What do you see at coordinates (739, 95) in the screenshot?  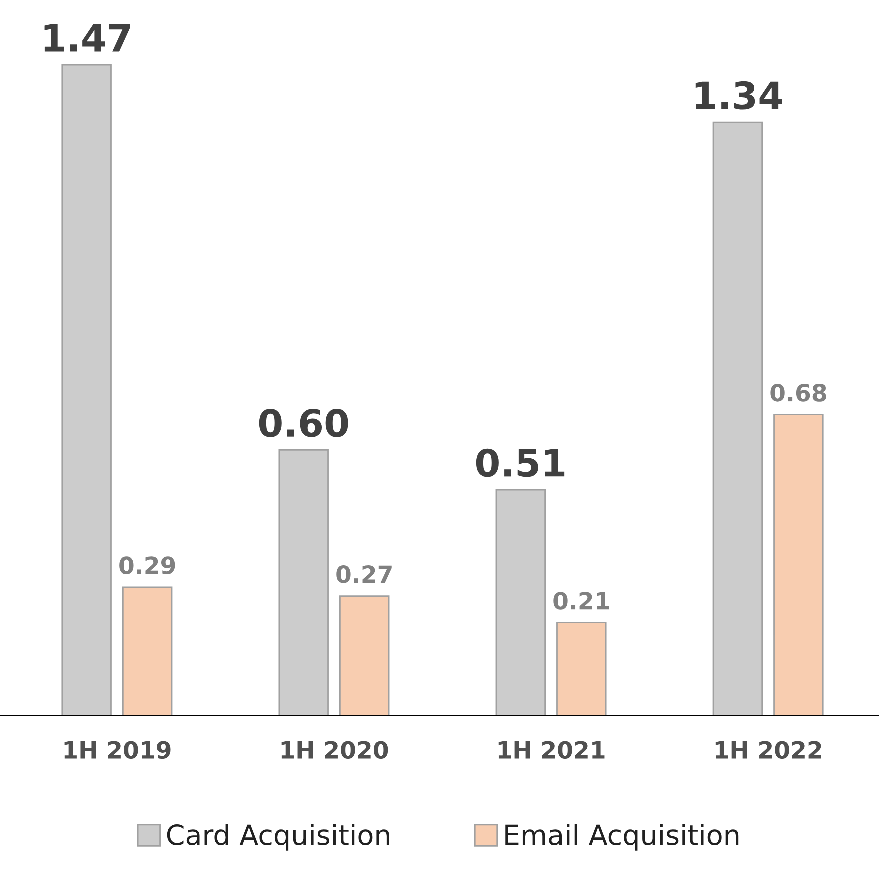 I see `data-label: 1.34` at bounding box center [739, 95].